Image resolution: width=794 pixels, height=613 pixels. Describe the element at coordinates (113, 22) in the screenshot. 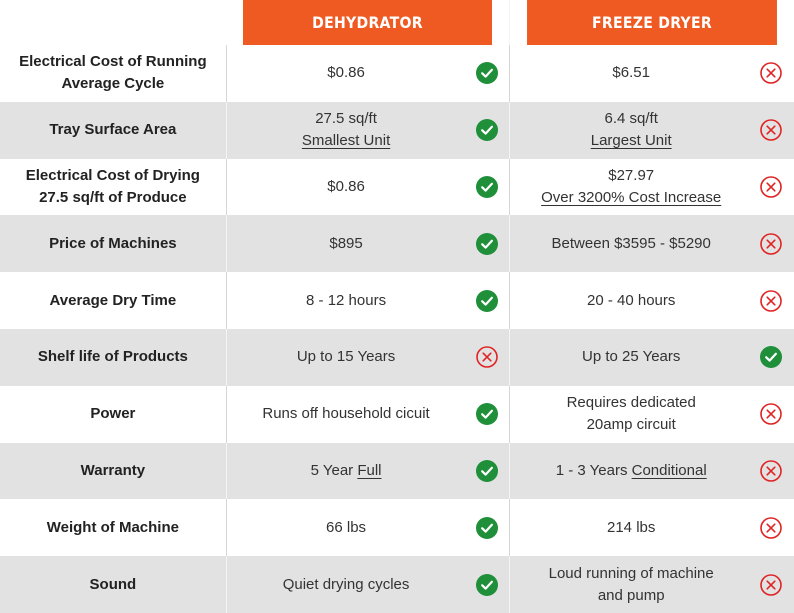

I see `header-blank` at that location.